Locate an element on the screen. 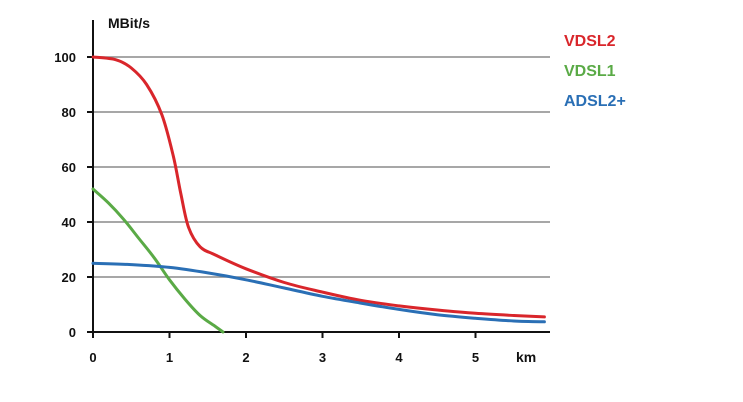  y-axis-label: MBit/s is located at coordinates (129, 23).